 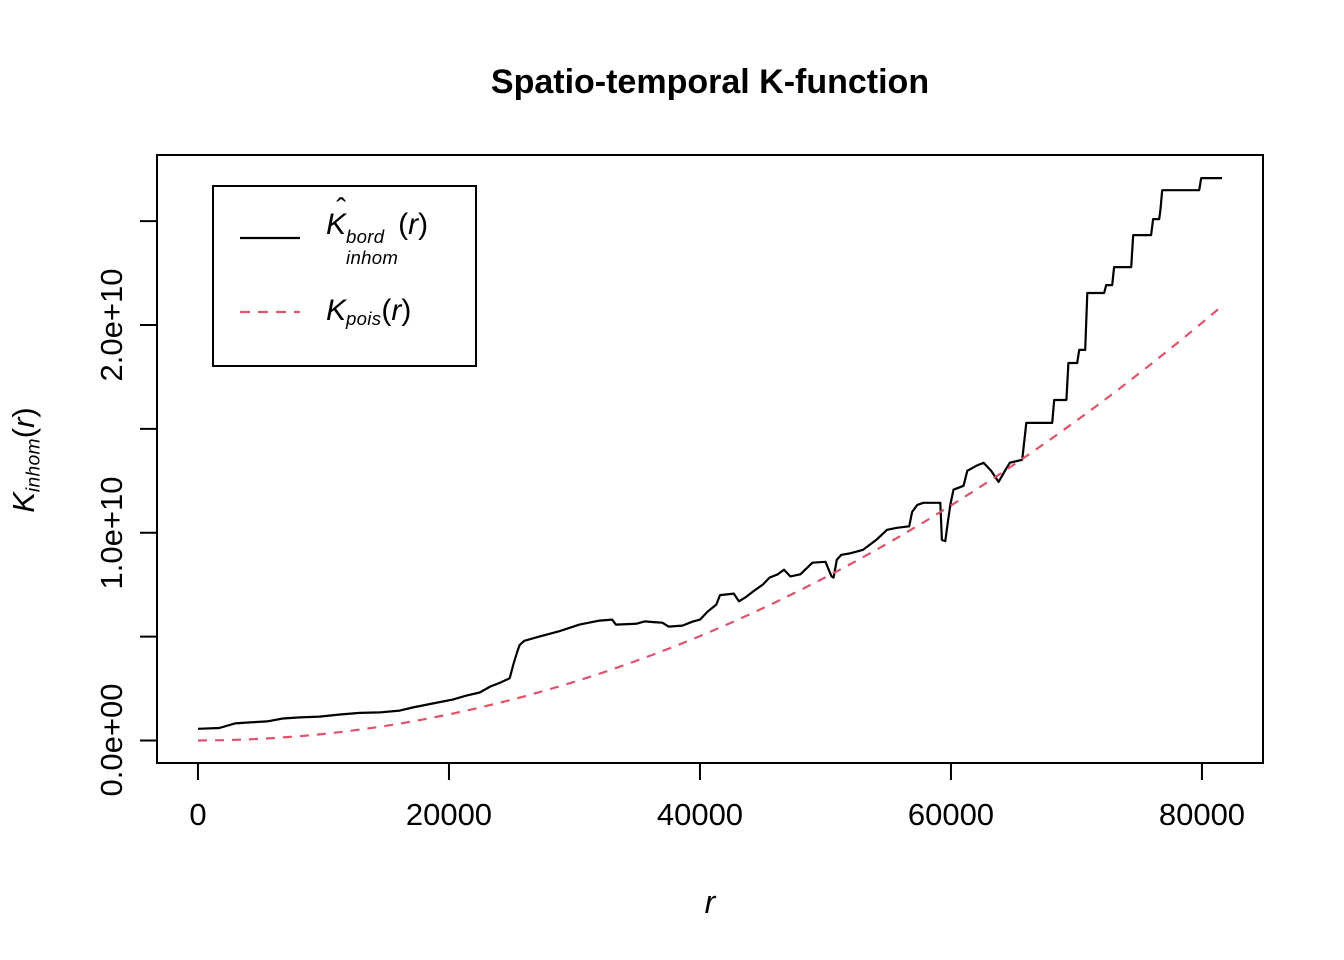 What do you see at coordinates (449, 814) in the screenshot?
I see `x-tick-label: 20000` at bounding box center [449, 814].